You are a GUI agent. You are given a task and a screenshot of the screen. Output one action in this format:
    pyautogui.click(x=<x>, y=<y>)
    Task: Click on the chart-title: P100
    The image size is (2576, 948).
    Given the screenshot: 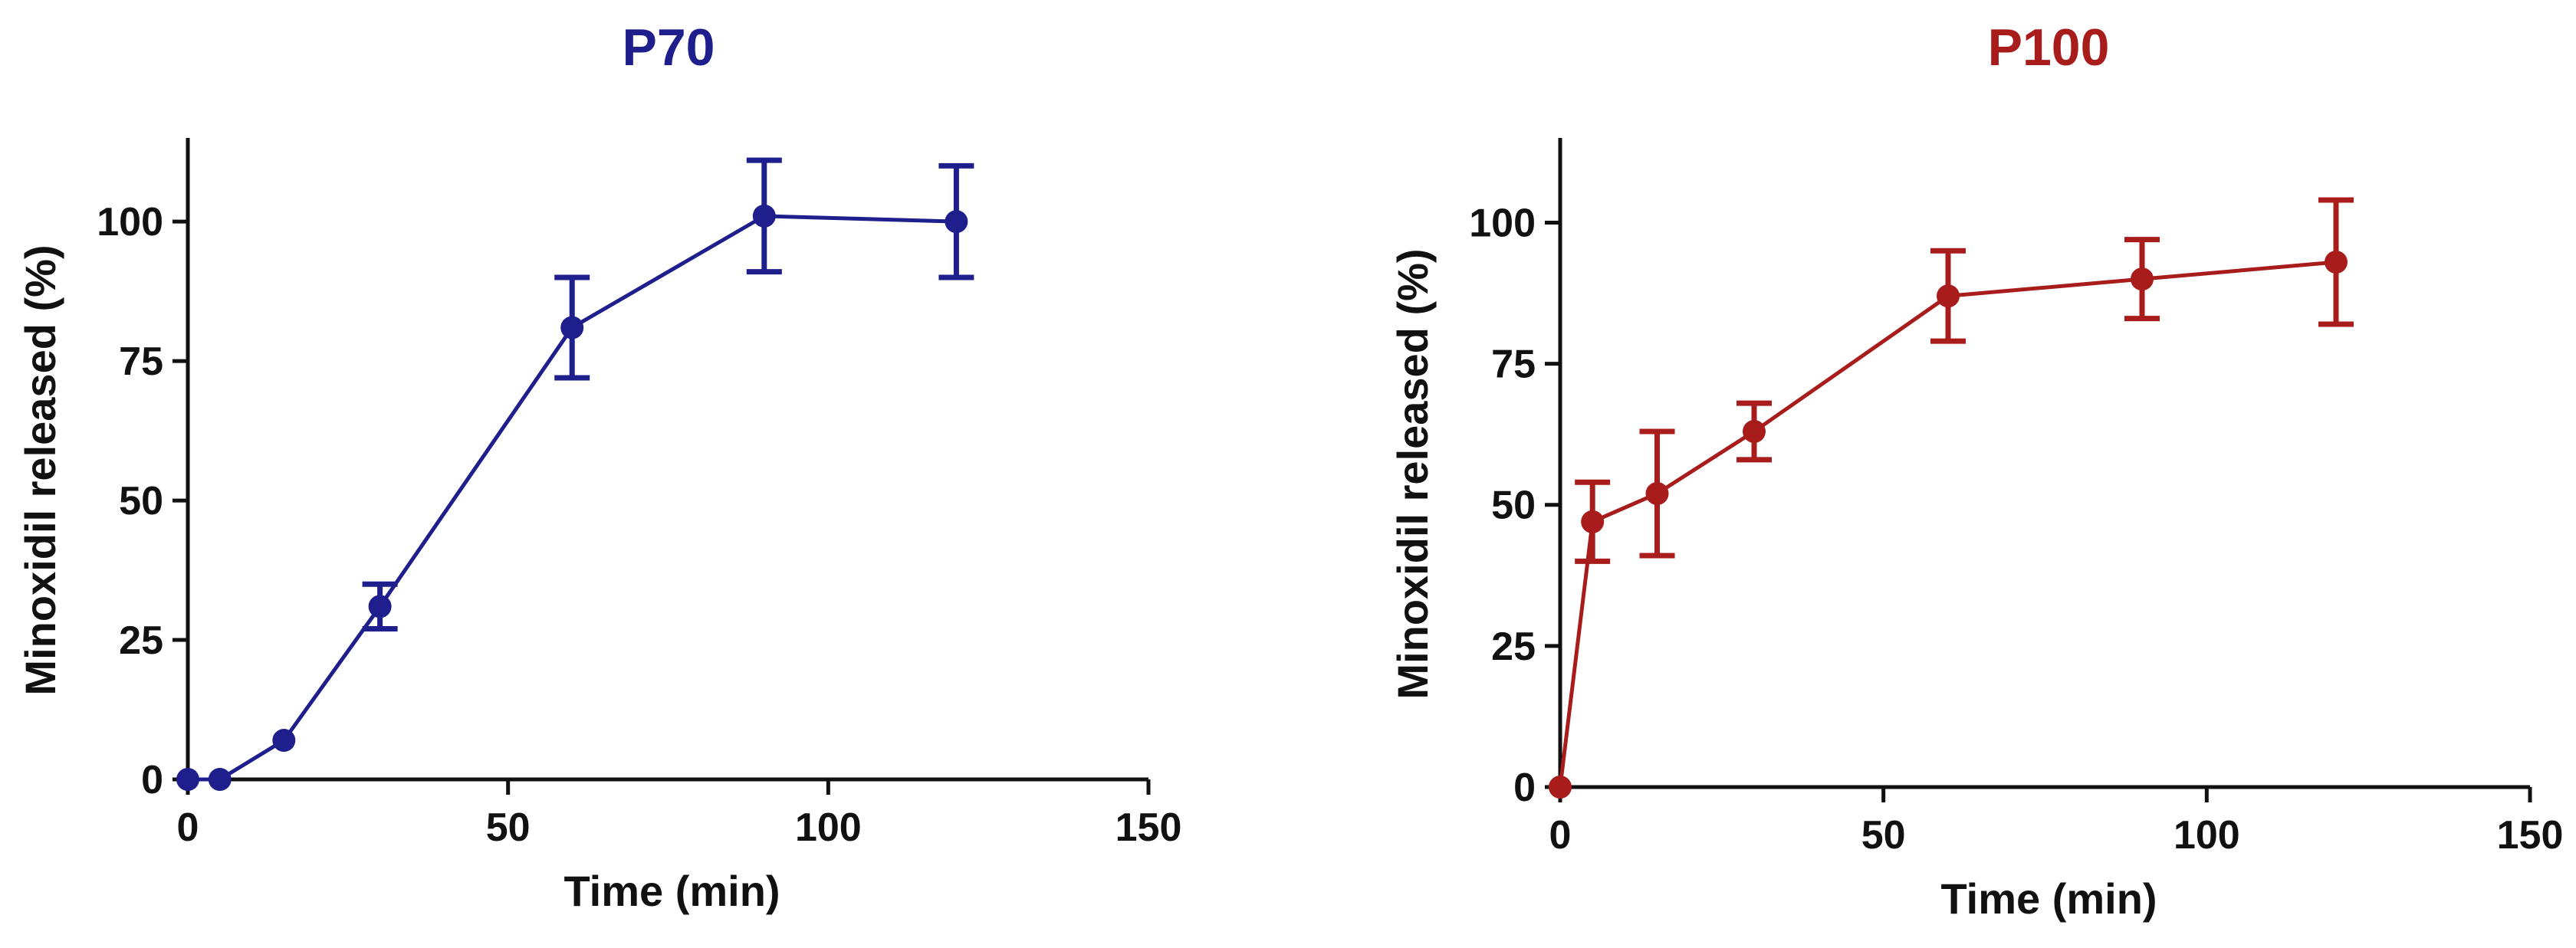 What is the action you would take?
    pyautogui.click(x=2049, y=47)
    